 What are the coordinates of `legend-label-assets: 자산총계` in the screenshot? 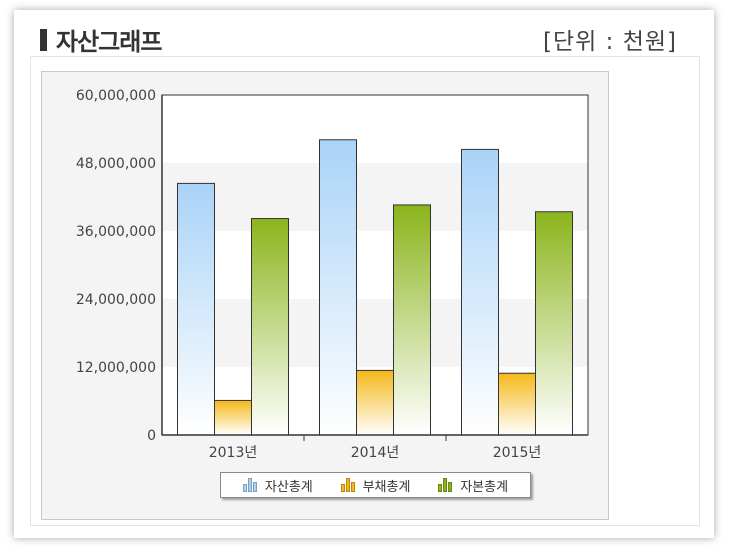 It's located at (288, 487).